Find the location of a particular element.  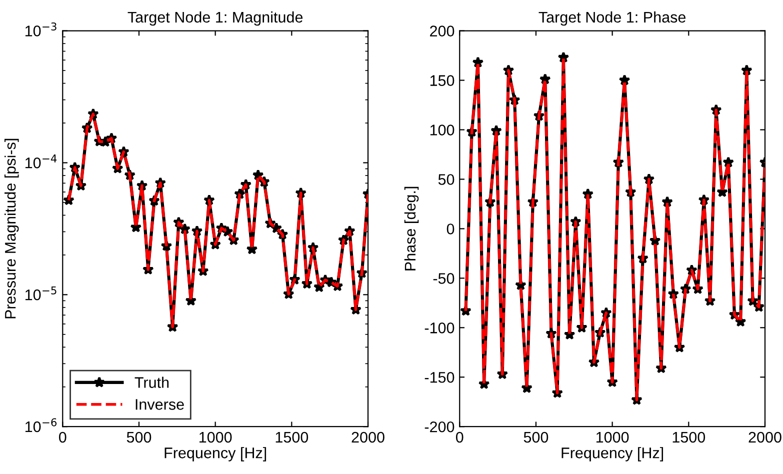

y-tick-label: 50 is located at coordinates (446, 179).